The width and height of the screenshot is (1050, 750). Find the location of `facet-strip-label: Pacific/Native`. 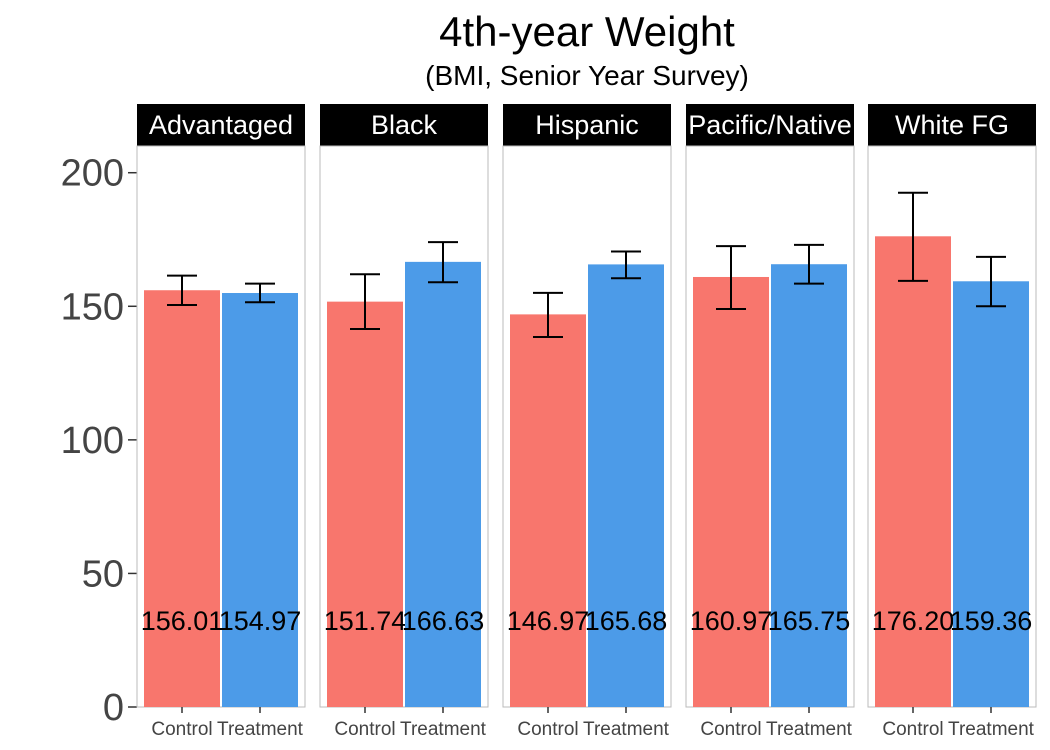

facet-strip-label: Pacific/Native is located at coordinates (770, 125).